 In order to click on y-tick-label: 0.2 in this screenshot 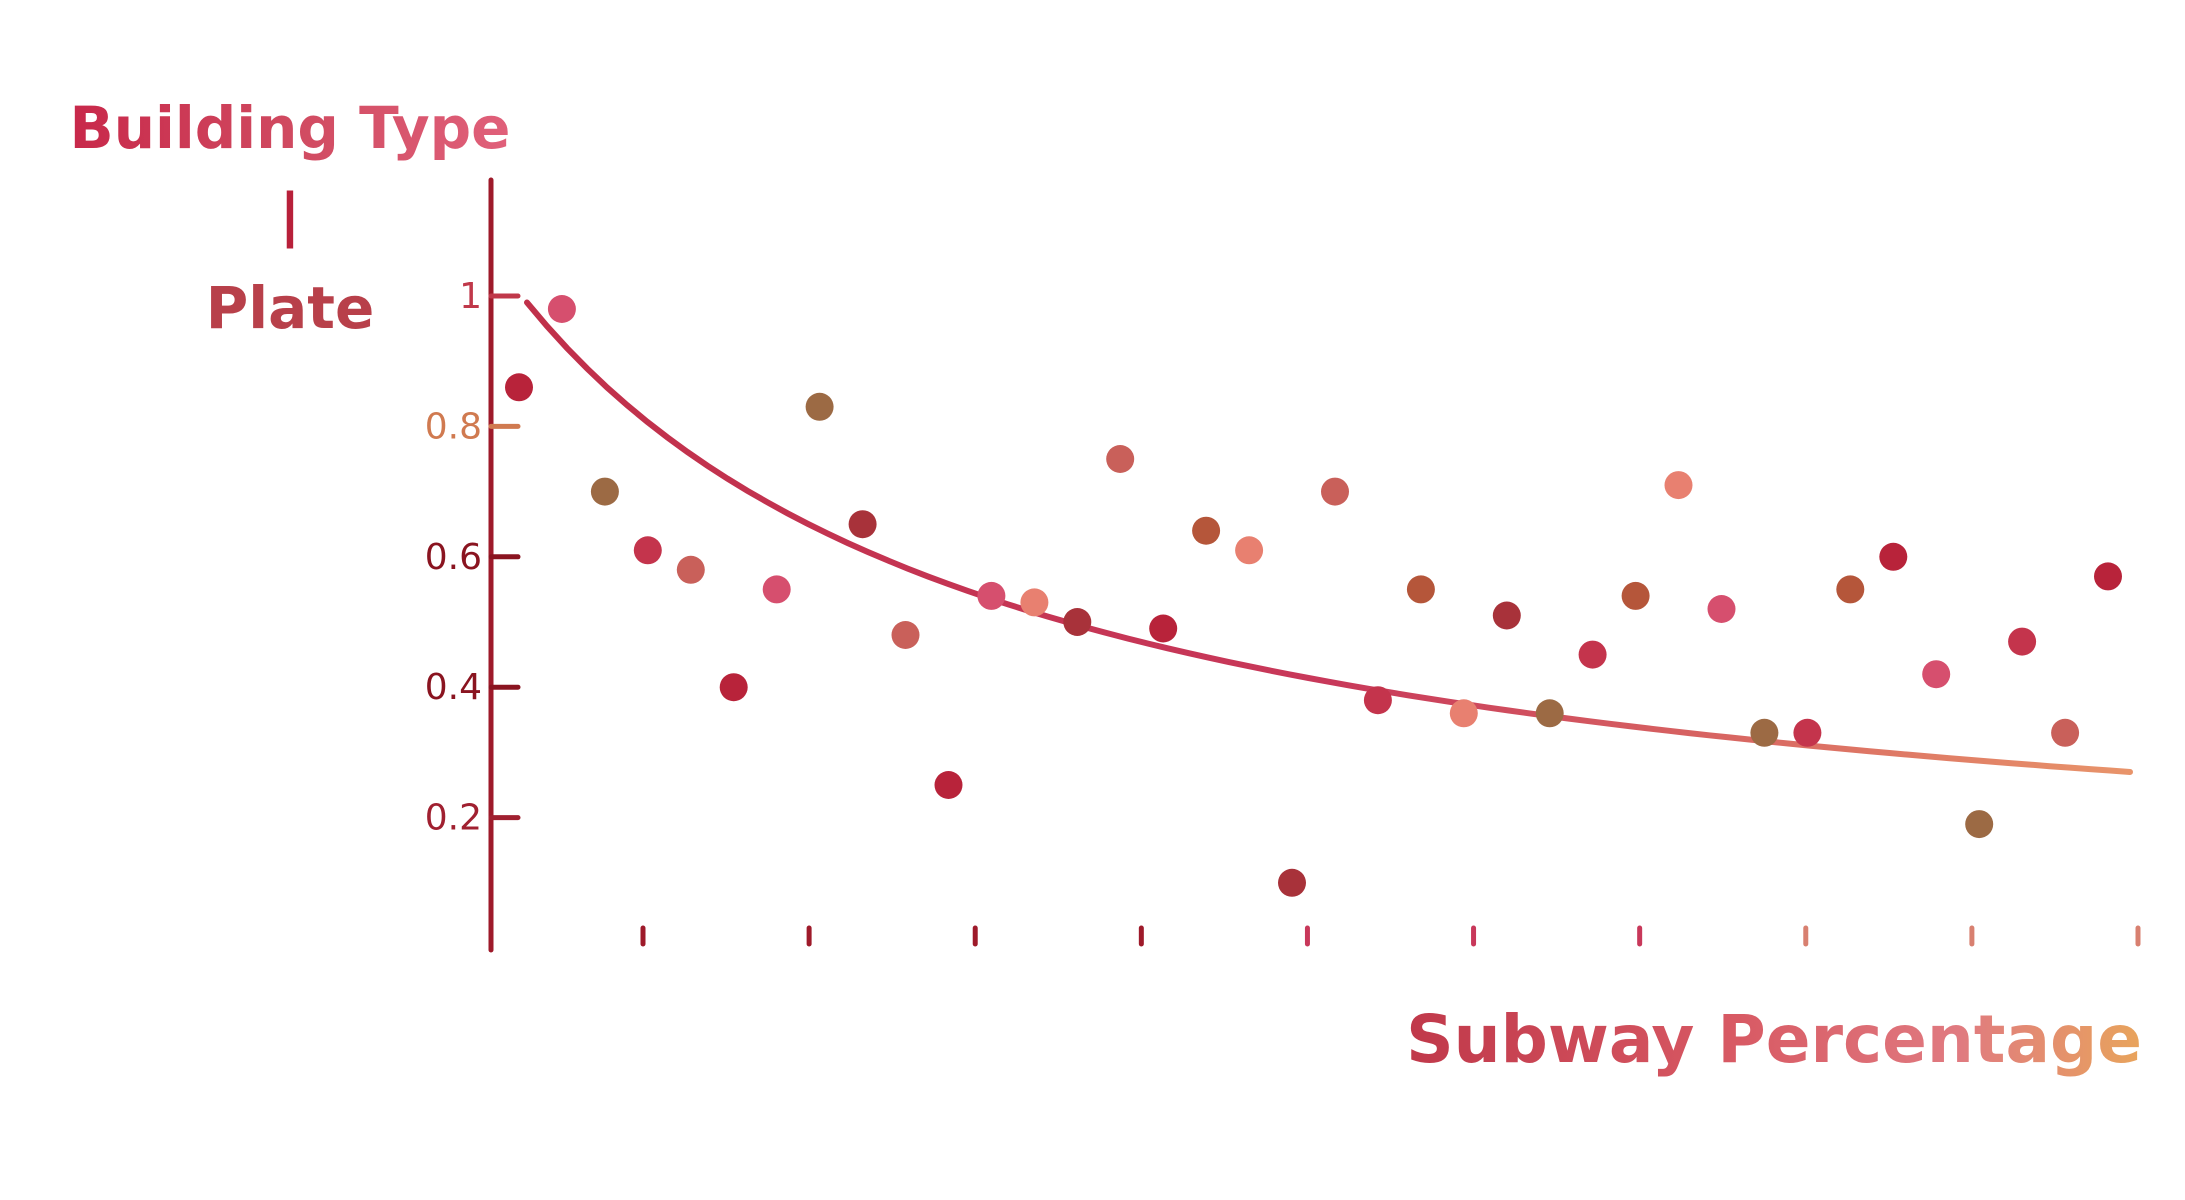, I will do `click(453, 818)`.